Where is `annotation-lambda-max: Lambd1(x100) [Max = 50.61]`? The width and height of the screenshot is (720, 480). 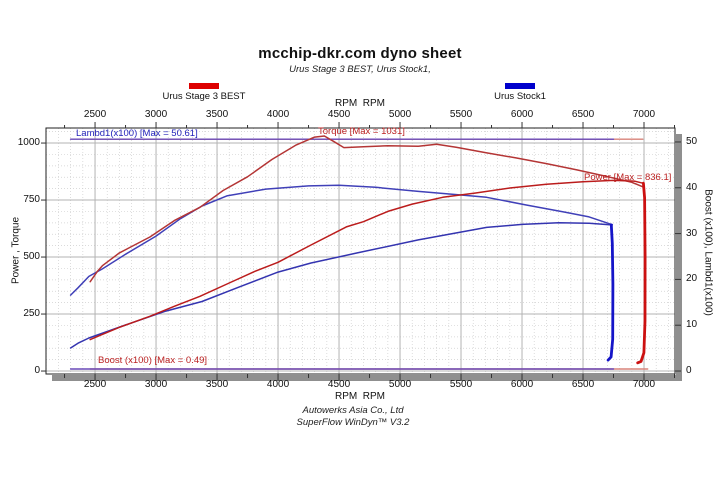
annotation-lambda-max: Lambd1(x100) [Max = 50.61] is located at coordinates (137, 133).